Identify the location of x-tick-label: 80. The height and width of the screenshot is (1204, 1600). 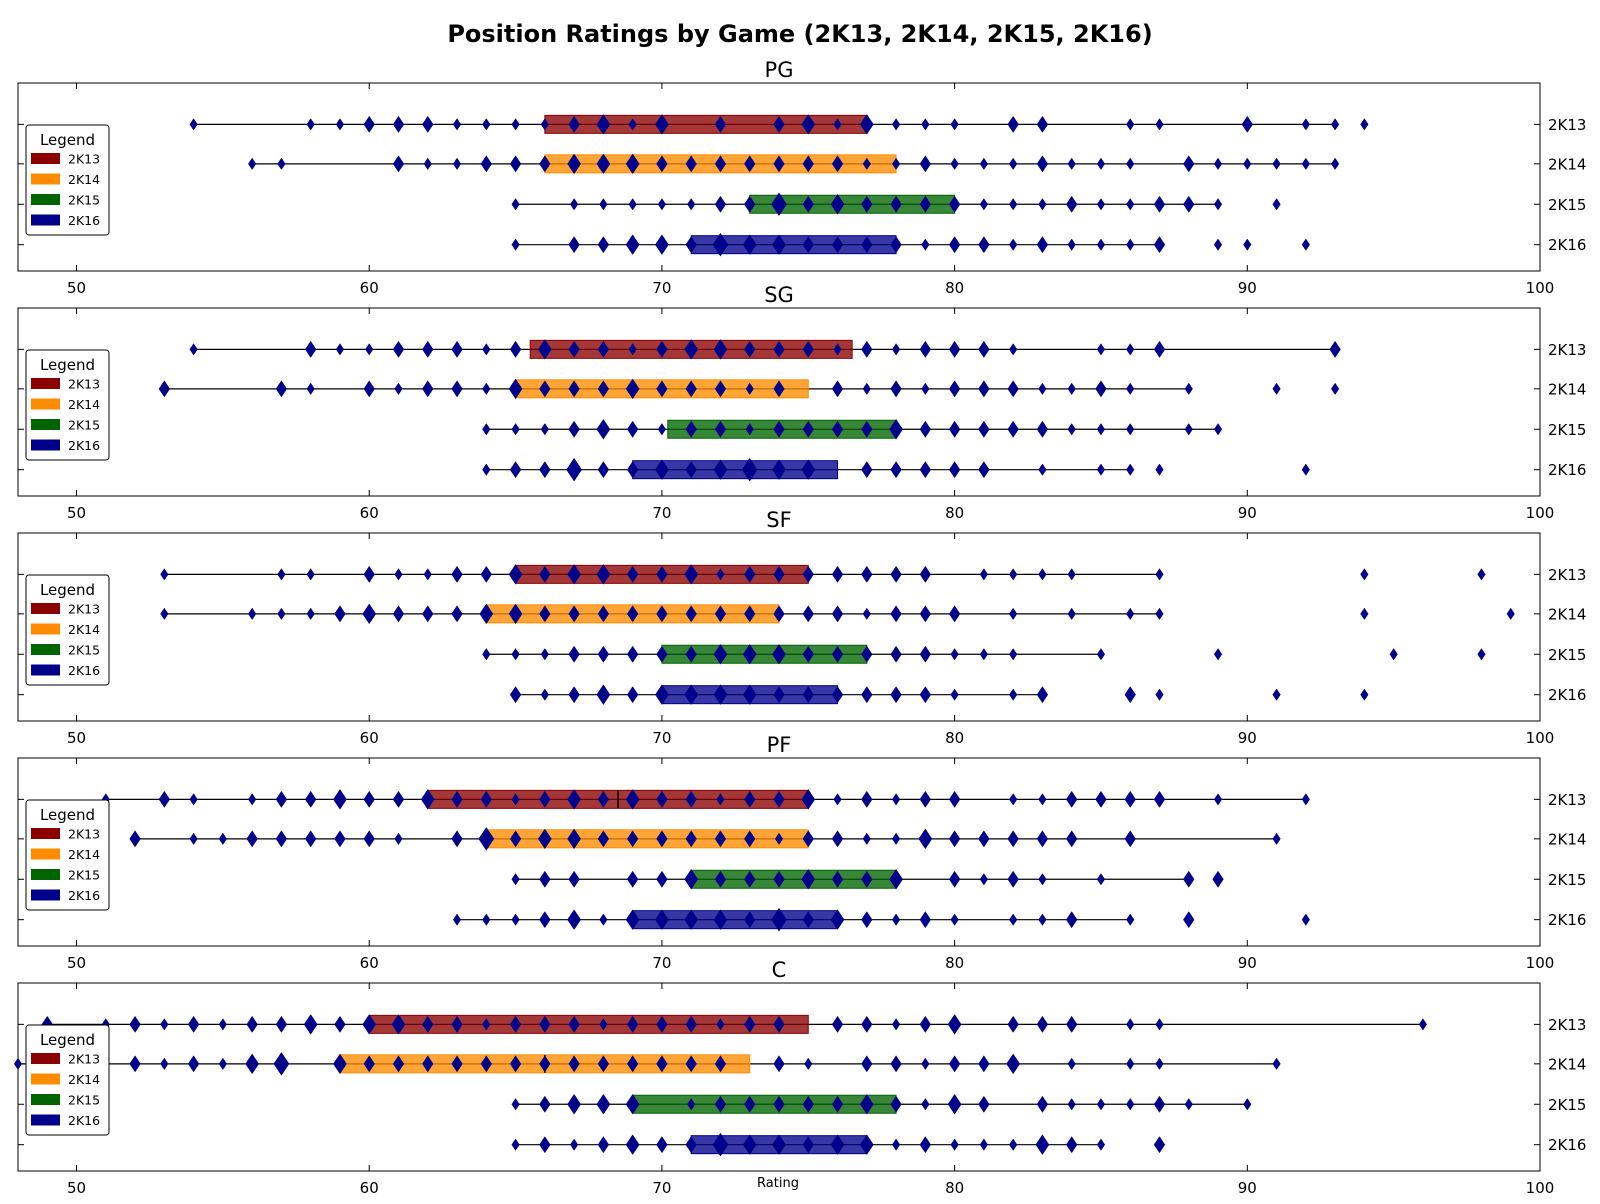
(954, 288).